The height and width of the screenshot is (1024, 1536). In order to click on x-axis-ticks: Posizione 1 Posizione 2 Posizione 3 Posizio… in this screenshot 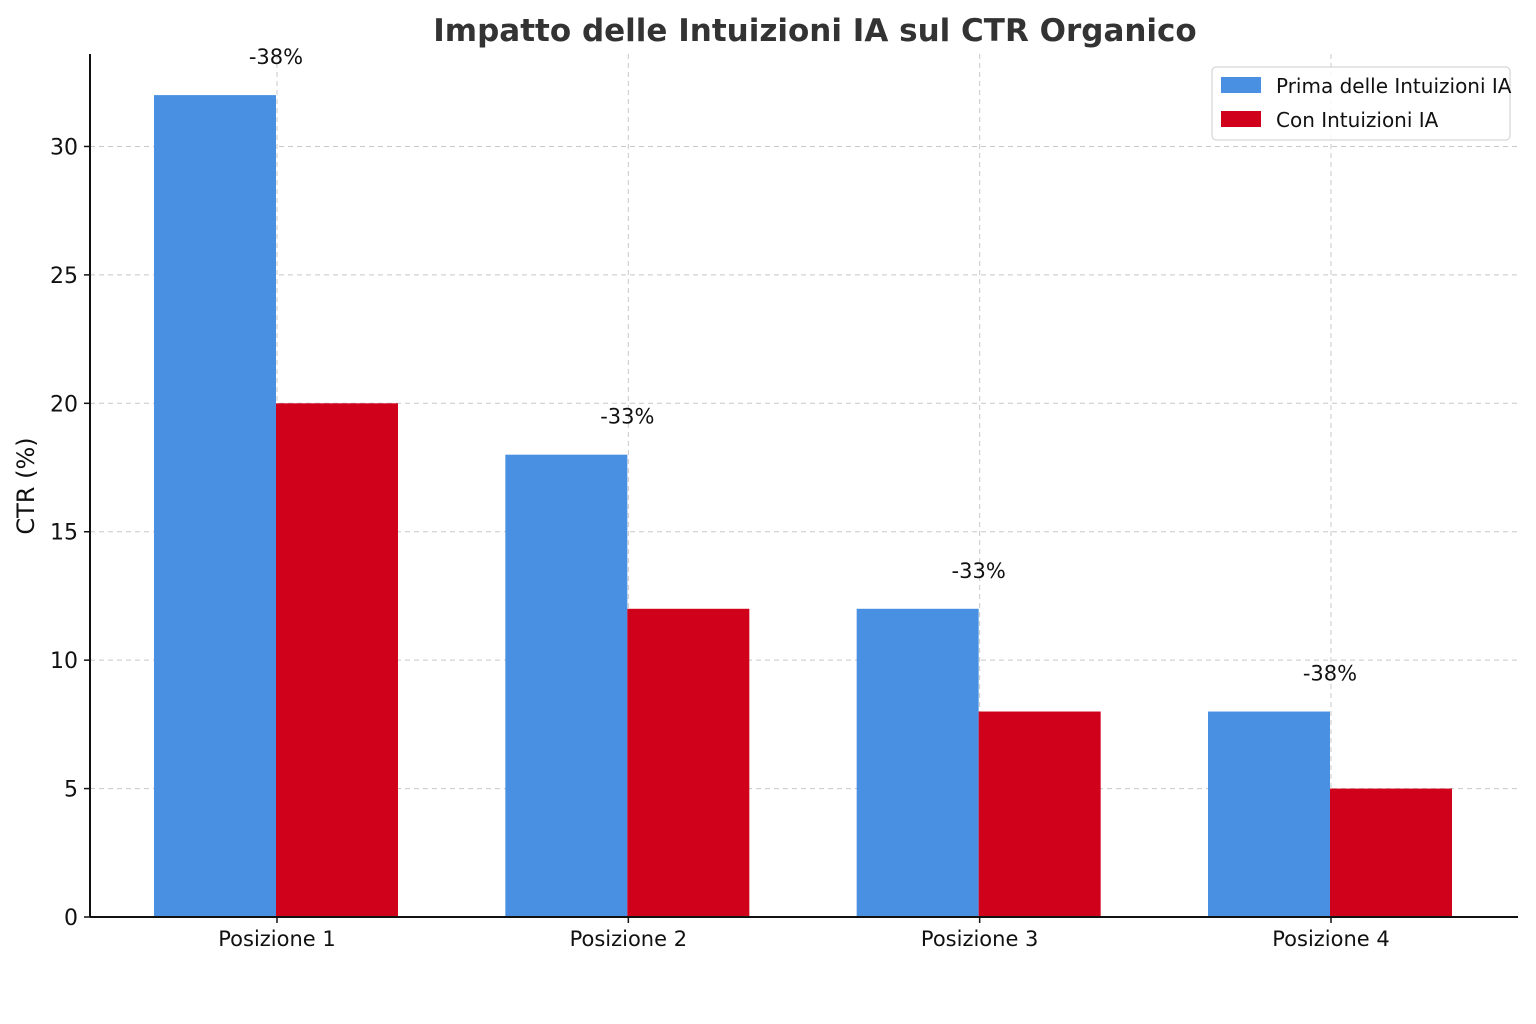, I will do `click(804, 934)`.